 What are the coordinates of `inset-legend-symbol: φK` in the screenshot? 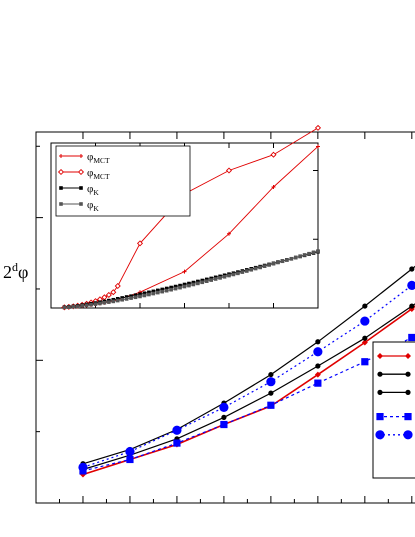 It's located at (93, 206).